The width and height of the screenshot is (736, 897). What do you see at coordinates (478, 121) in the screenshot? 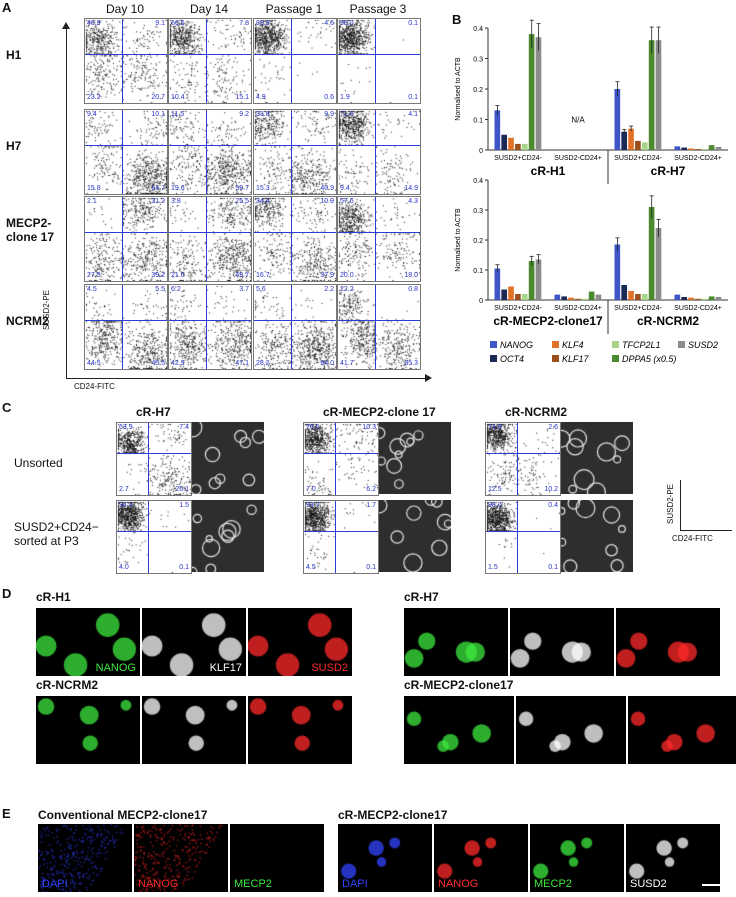
I see `y-tick-label: 0.1` at bounding box center [478, 121].